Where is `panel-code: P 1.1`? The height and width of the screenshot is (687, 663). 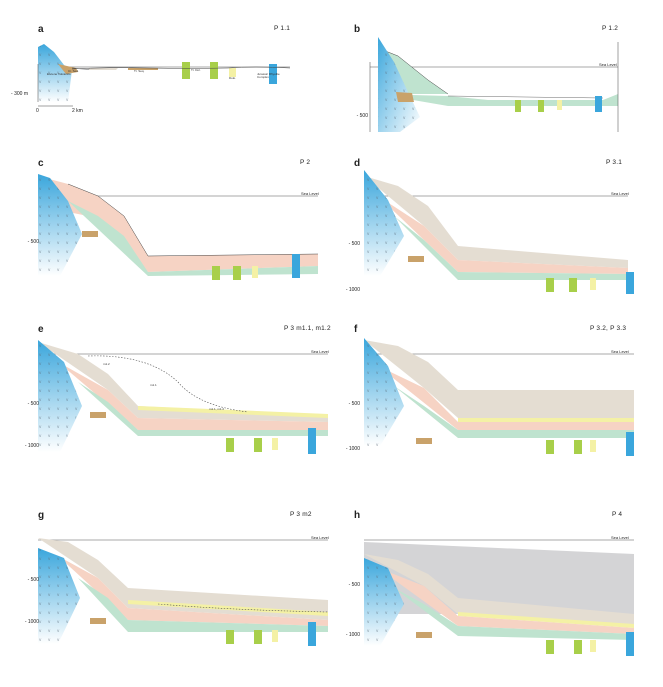 panel-code: P 1.1 is located at coordinates (282, 28).